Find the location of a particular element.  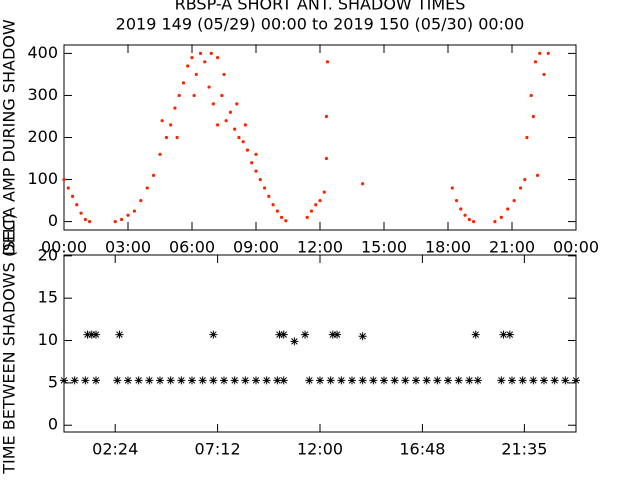

y-axis-label: DELTA AMP DURING SHADOW is located at coordinates (9, 137).